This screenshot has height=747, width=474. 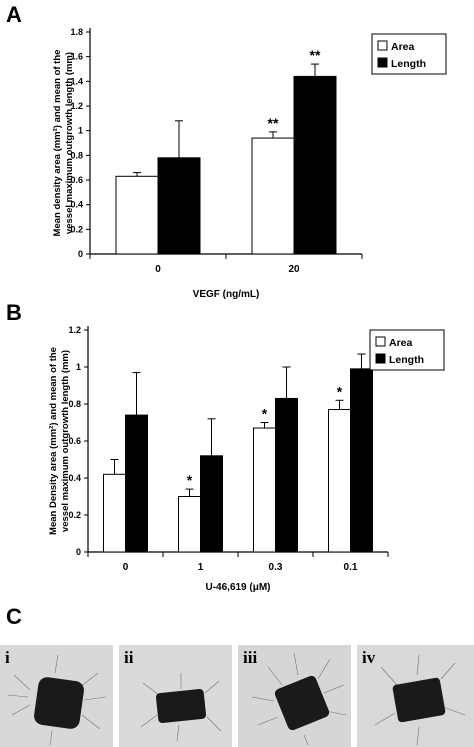 I want to click on charta-ytick-label-9: 1.8, so click(x=76, y=32).